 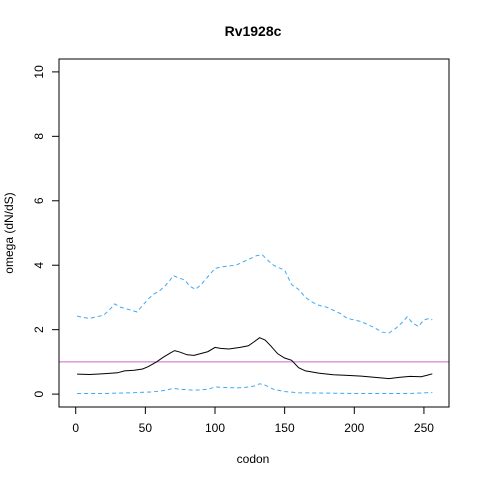 I want to click on series-line-estimate, so click(x=255, y=358).